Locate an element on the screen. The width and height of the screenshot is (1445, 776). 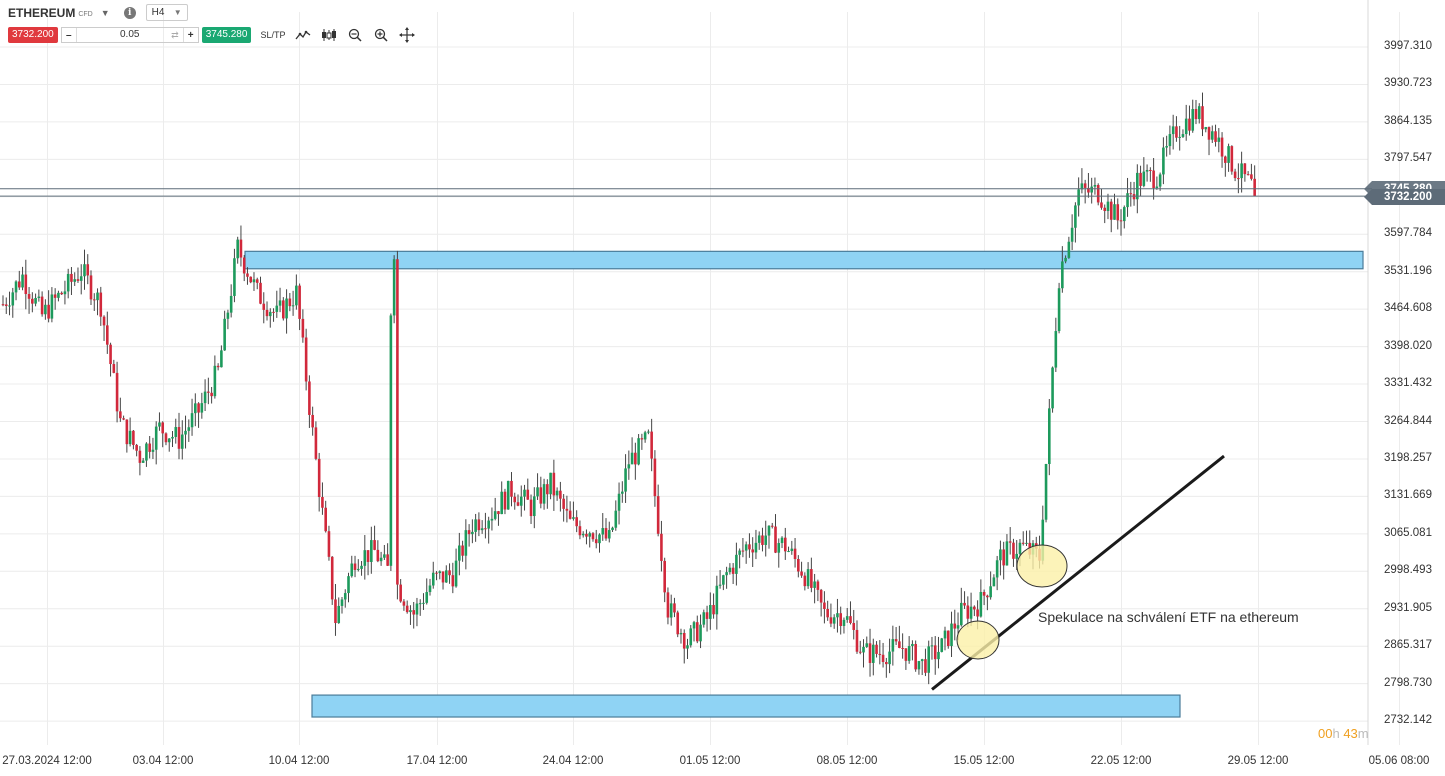
x-tick-label: 10.04 12:00 is located at coordinates (299, 761).